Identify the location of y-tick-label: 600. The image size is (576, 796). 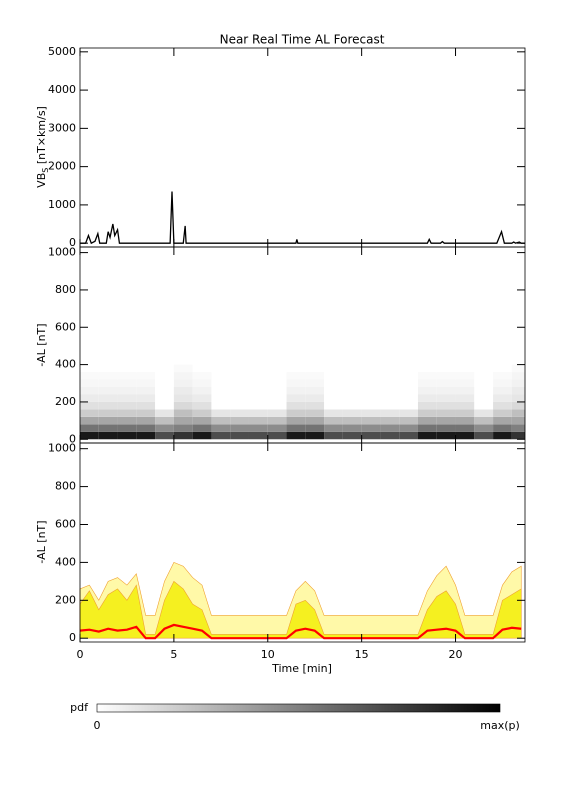
(65, 523).